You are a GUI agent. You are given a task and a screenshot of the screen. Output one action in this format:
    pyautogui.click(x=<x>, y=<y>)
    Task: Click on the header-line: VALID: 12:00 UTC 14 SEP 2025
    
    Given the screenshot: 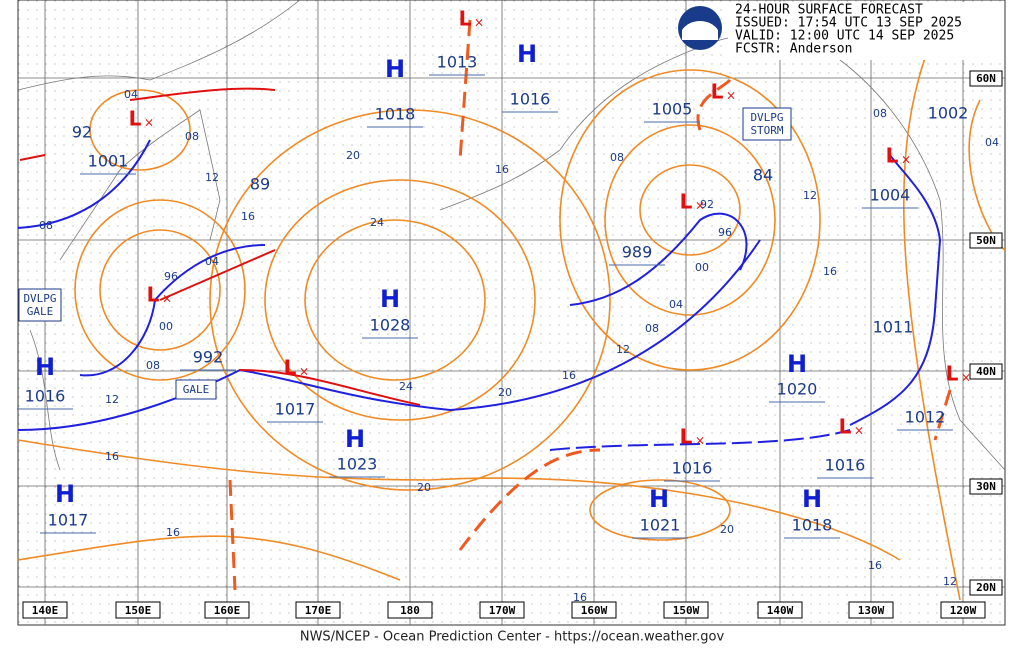 What is the action you would take?
    pyautogui.click(x=844, y=36)
    